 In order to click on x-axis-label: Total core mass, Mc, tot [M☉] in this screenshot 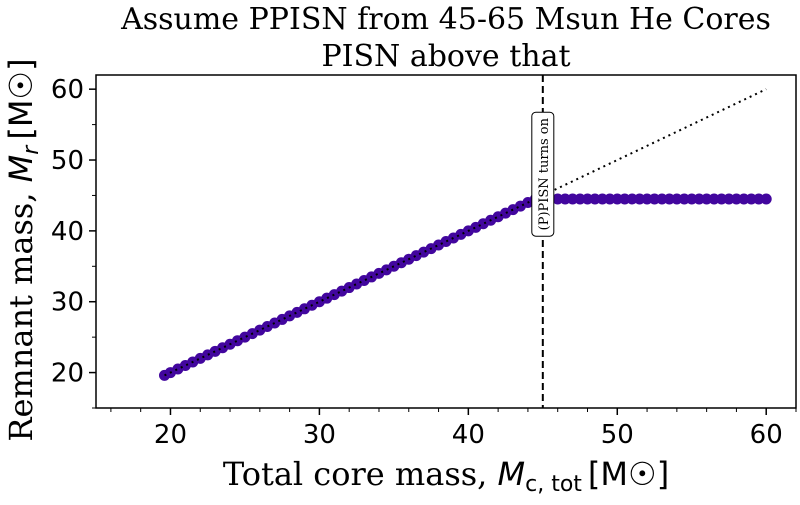, I will do `click(446, 476)`.